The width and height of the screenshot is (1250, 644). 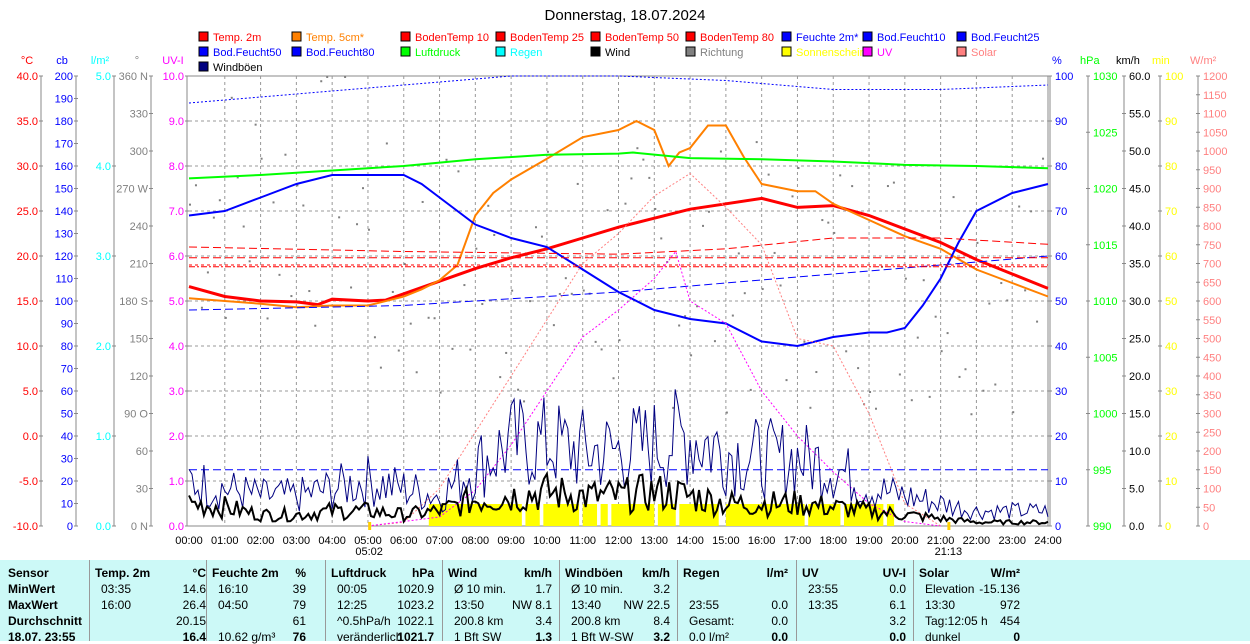 I want to click on series-bod-feucht10, so click(x=618, y=89).